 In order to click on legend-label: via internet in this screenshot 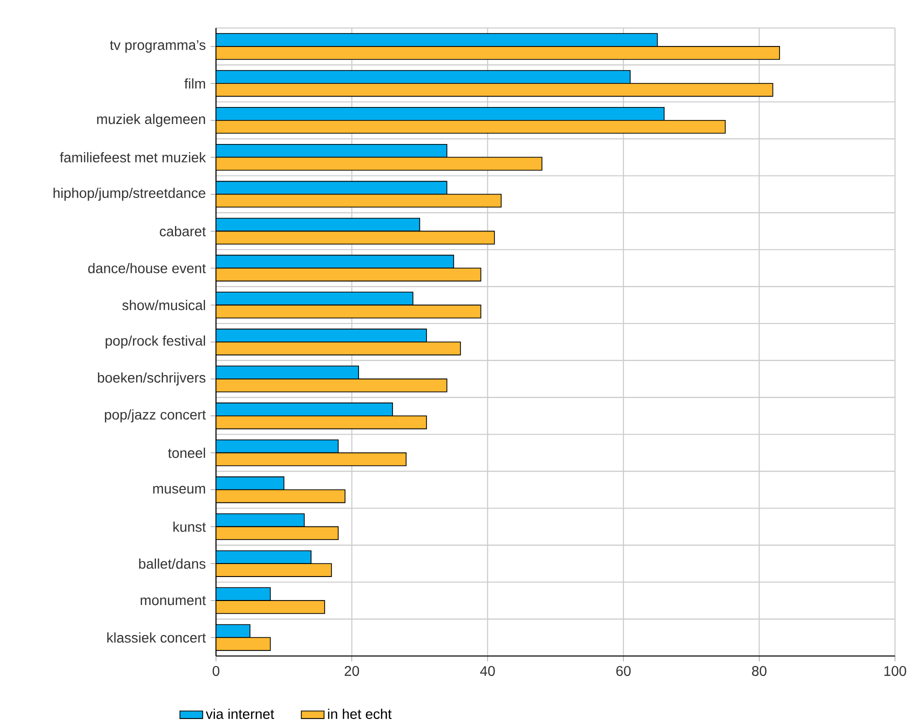, I will do `click(240, 713)`.